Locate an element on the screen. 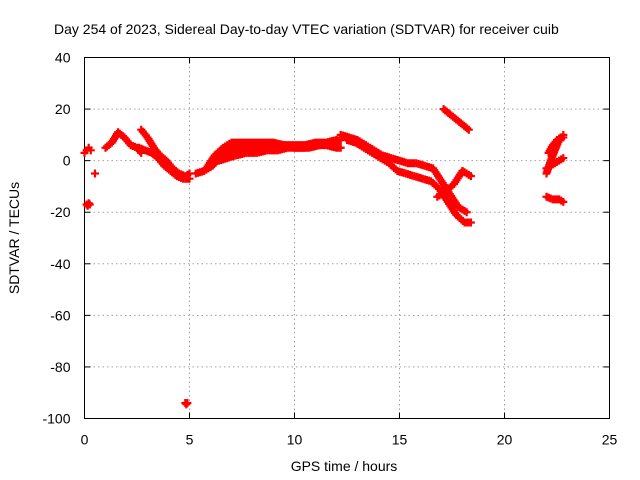 The image size is (640, 480). series-s7 is located at coordinates (186, 404).